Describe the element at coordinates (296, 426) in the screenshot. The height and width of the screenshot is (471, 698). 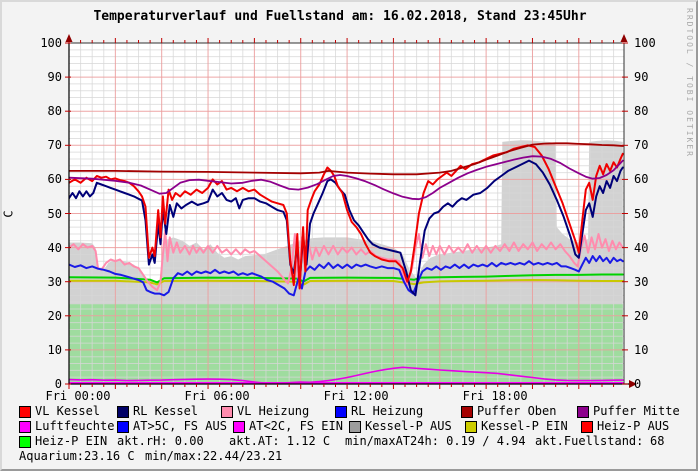
I see `legend-label: AT<2C, FS EIN` at that location.